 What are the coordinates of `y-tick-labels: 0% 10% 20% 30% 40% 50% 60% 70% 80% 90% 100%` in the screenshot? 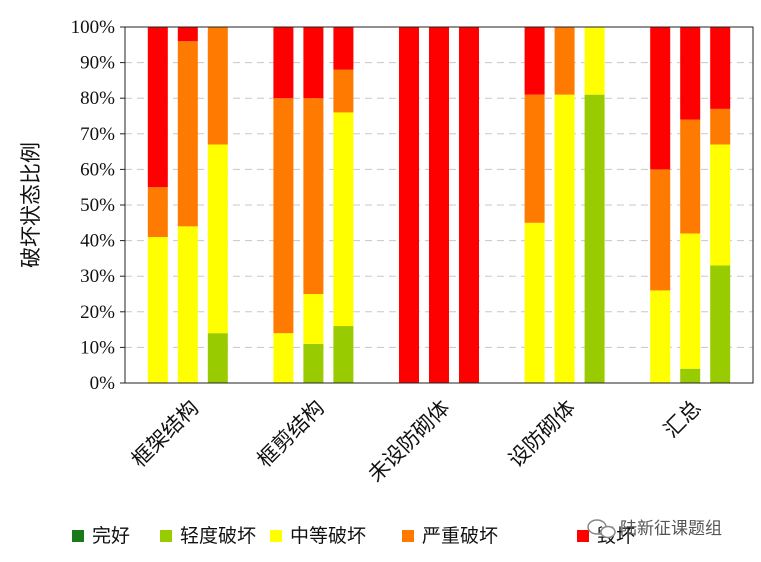 It's located at (98, 205).